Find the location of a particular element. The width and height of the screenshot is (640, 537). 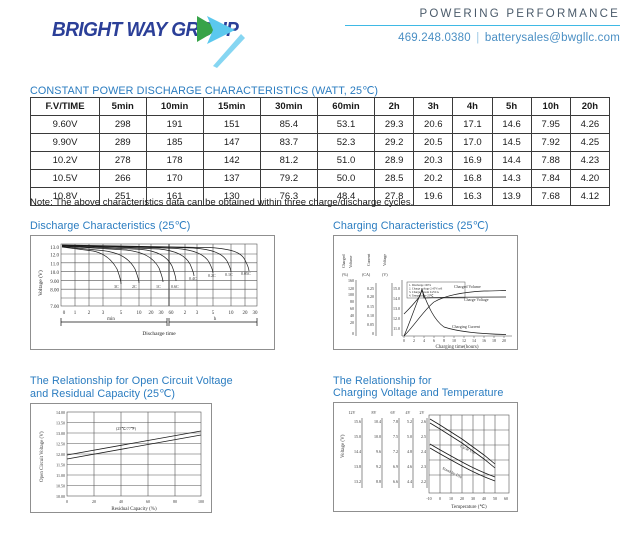

svg-text: 14.0 is located at coordinates (396, 298).